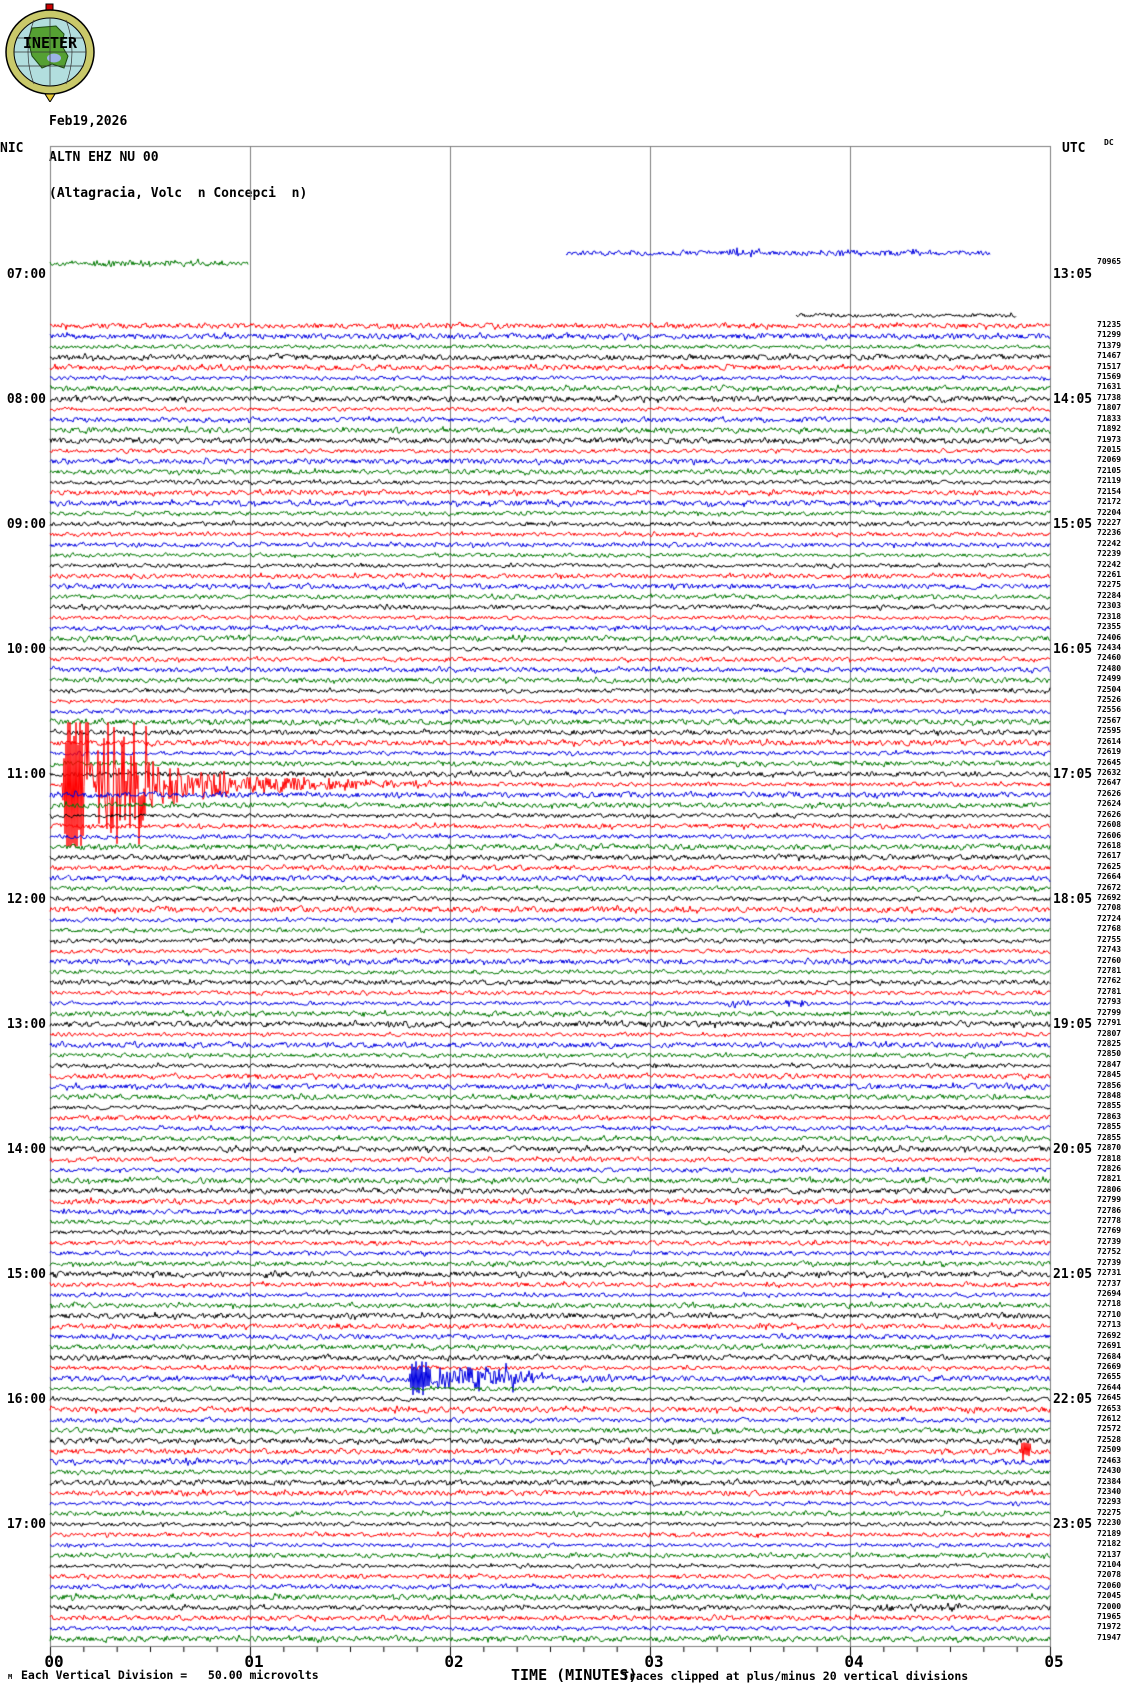 This screenshot has height=1689, width=1130. Describe the element at coordinates (1109, 449) in the screenshot. I see `dc-value: 72015` at that location.